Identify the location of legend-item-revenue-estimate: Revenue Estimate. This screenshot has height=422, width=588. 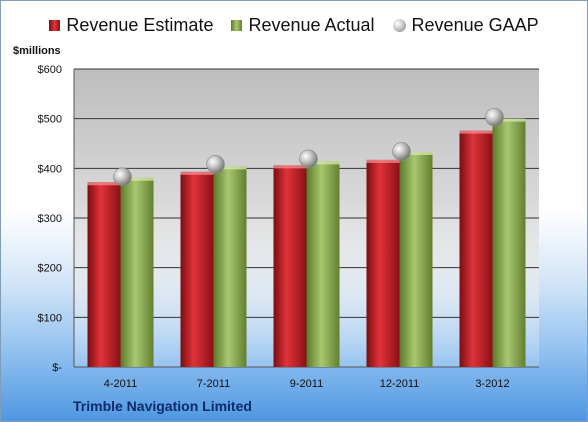
(131, 25).